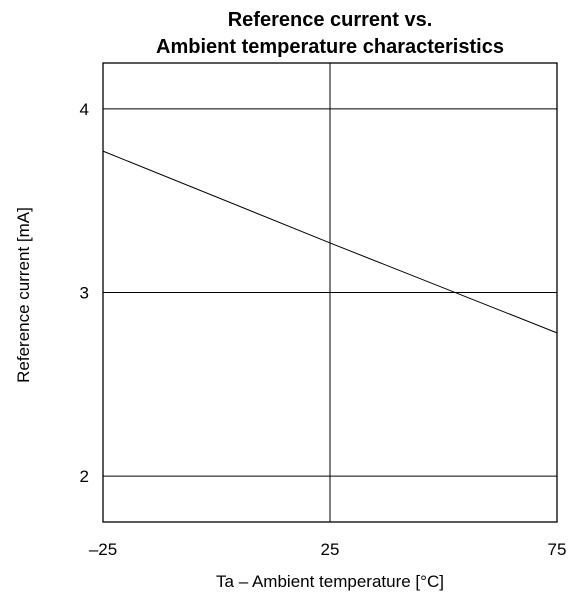 The width and height of the screenshot is (580, 594). Describe the element at coordinates (330, 20) in the screenshot. I see `chart-title-line-1: Reference current vs.` at that location.